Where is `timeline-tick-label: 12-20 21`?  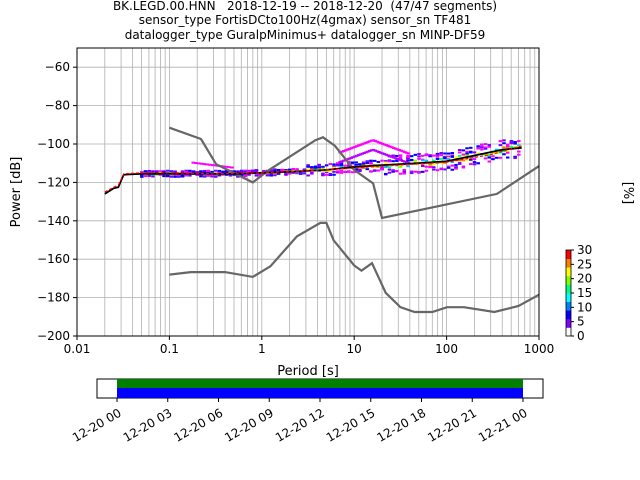
timeline-tick-label: 12-20 21 is located at coordinates (452, 425).